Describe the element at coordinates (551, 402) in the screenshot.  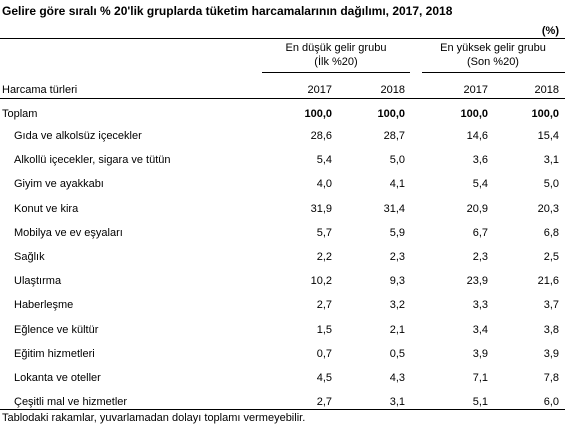
I see `cell: 6,0` at that location.